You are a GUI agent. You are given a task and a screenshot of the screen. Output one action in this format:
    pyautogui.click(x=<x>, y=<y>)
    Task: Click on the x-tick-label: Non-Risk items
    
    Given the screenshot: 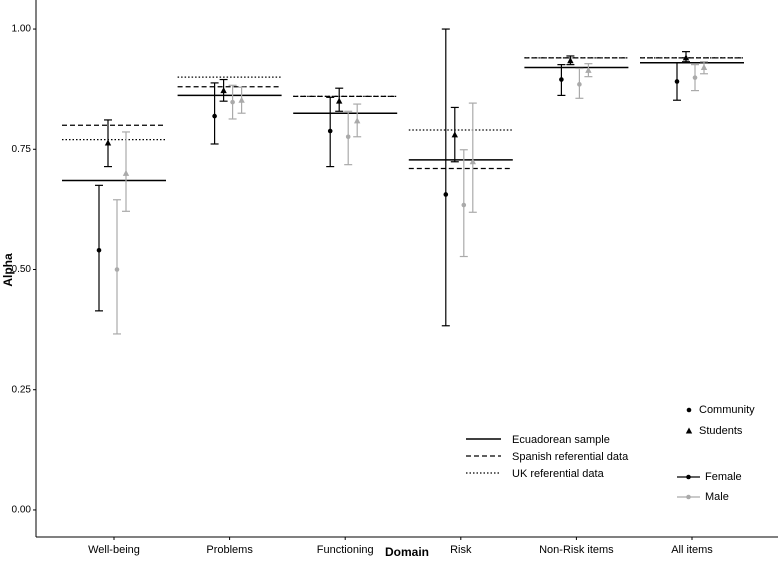 What is the action you would take?
    pyautogui.click(x=576, y=550)
    